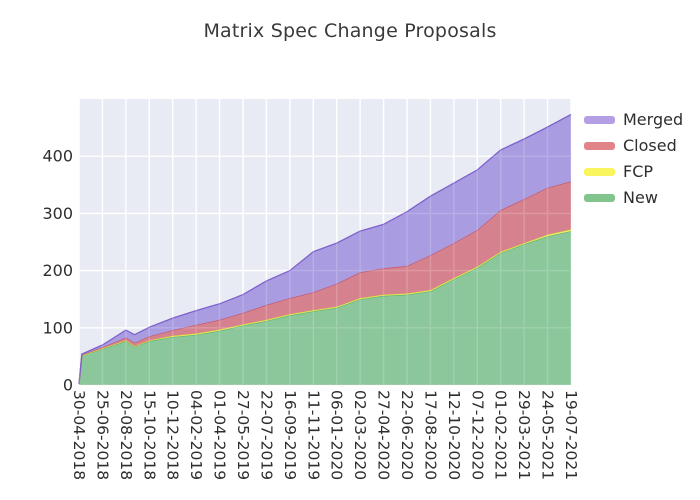  What do you see at coordinates (571, 435) in the screenshot?
I see `x-tick-label: 19-07-2021` at bounding box center [571, 435].